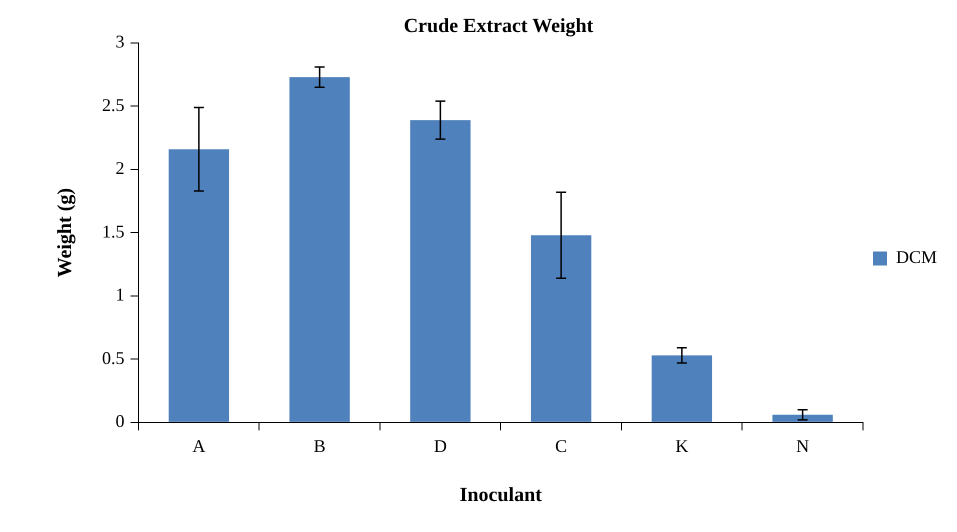 The image size is (957, 532). I want to click on y-axis-title: Weight (g), so click(65, 233).